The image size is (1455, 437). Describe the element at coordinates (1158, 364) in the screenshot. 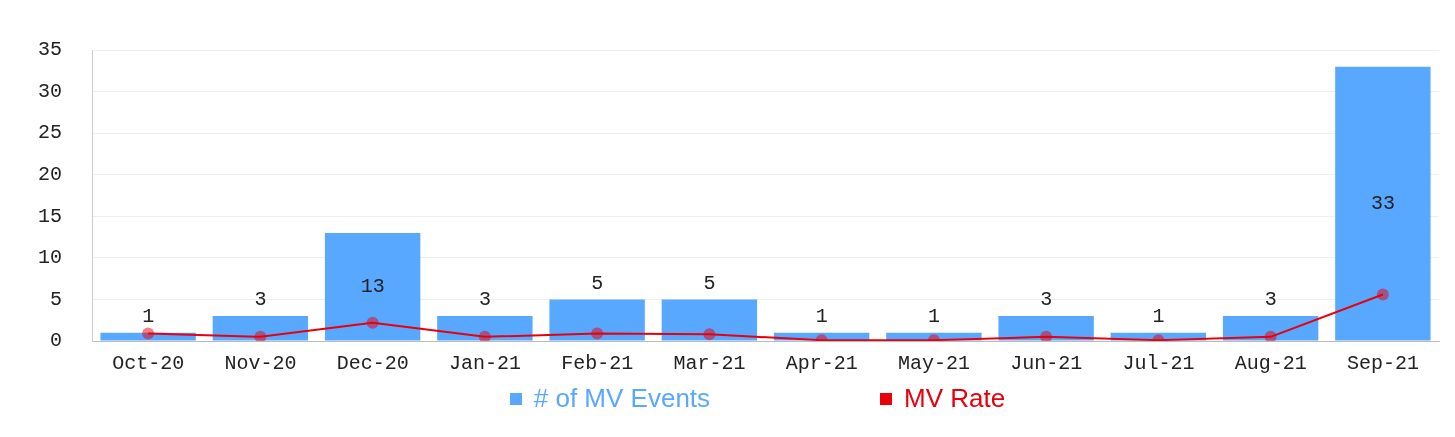

I see `x-tick-label: Jul-21` at that location.